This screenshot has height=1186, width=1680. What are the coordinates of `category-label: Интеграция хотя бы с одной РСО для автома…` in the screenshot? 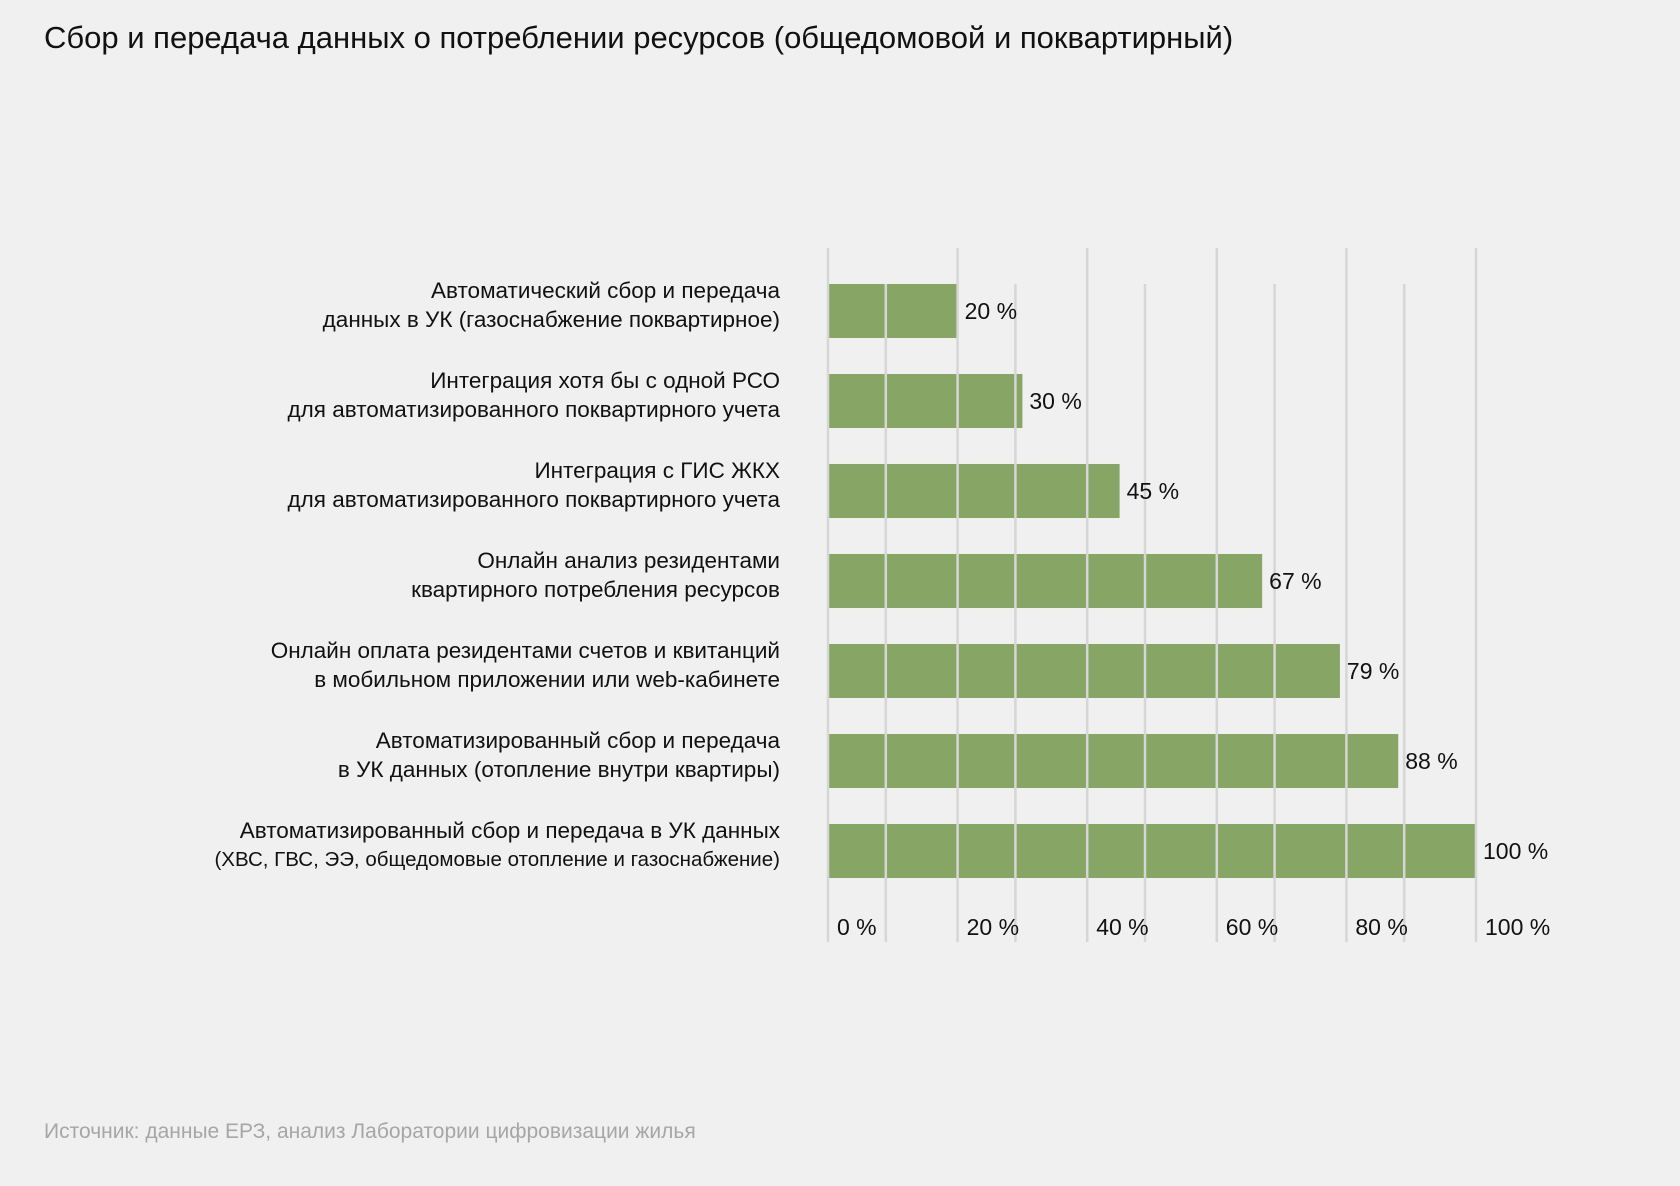 It's located at (534, 395).